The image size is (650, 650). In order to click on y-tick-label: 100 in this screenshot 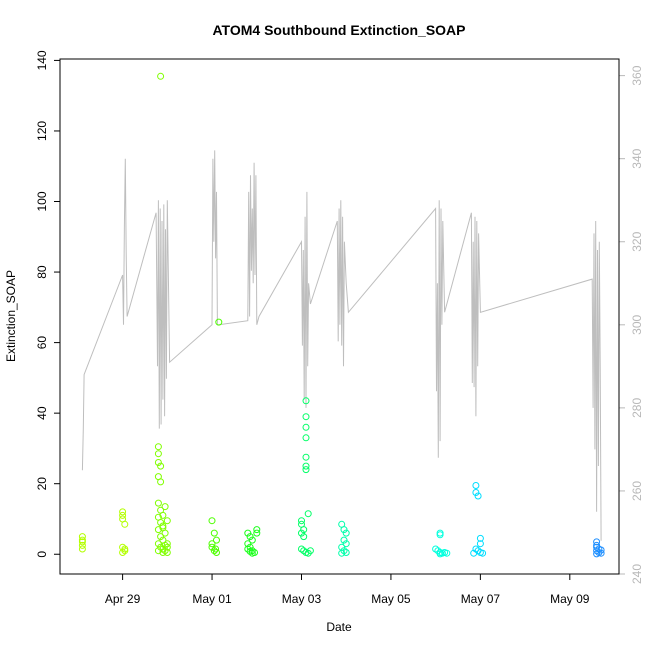, I will do `click(42, 201)`.